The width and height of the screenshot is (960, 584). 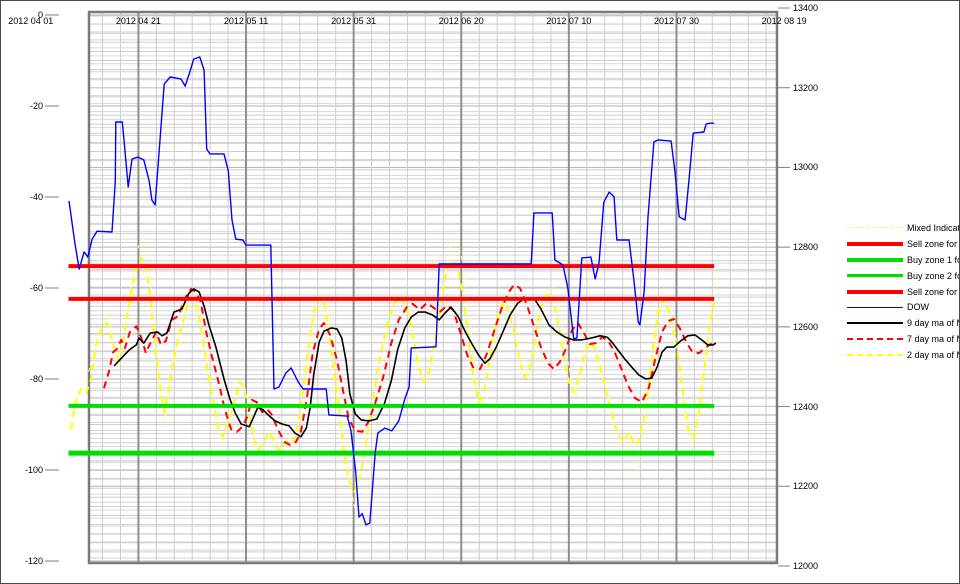 I want to click on legend-item: DOW, so click(x=903, y=307).